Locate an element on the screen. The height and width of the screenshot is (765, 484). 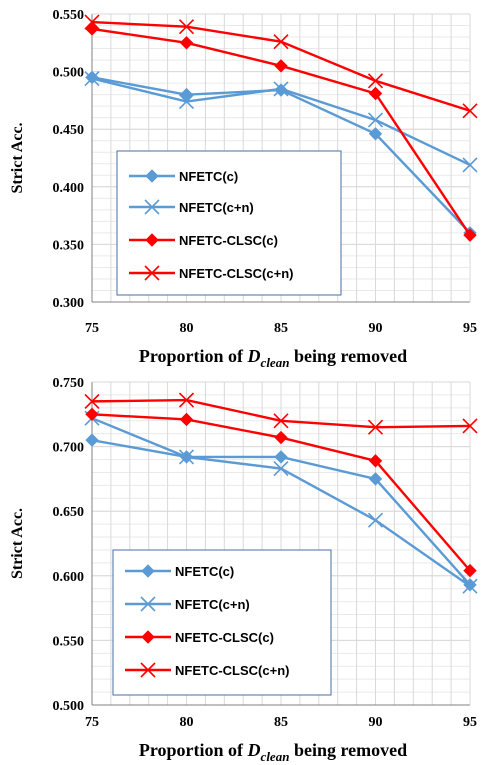
y-tick-label: 0.400 is located at coordinates (69, 188).